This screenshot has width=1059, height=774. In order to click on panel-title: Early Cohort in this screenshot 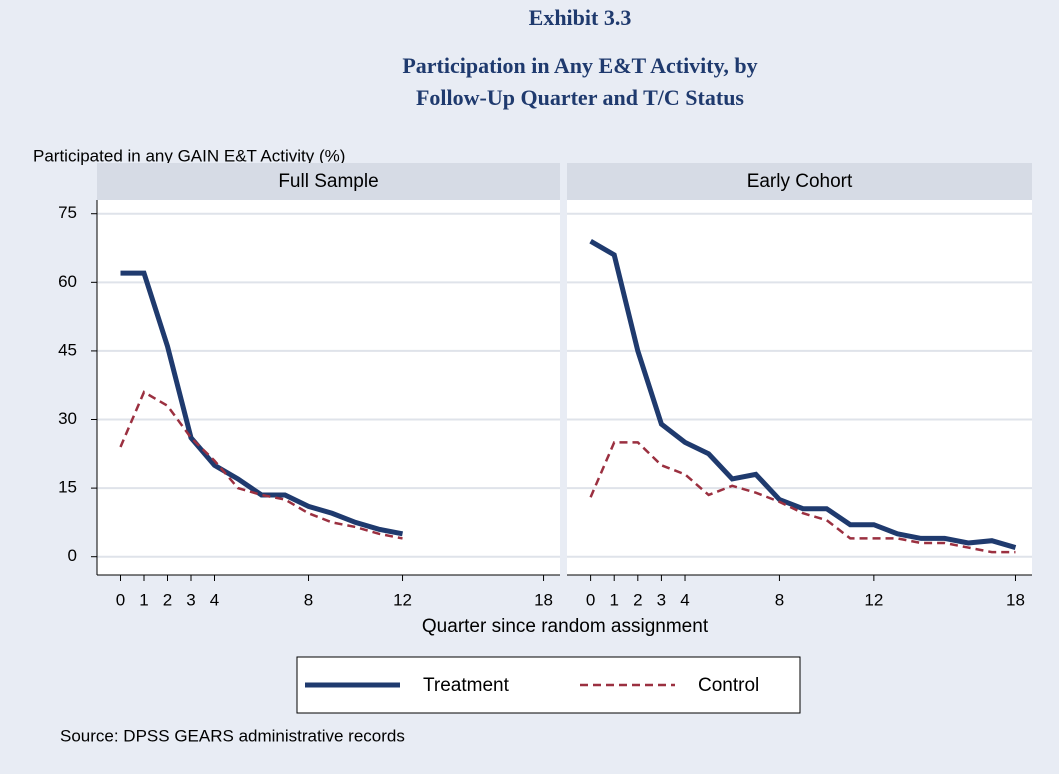, I will do `click(800, 181)`.